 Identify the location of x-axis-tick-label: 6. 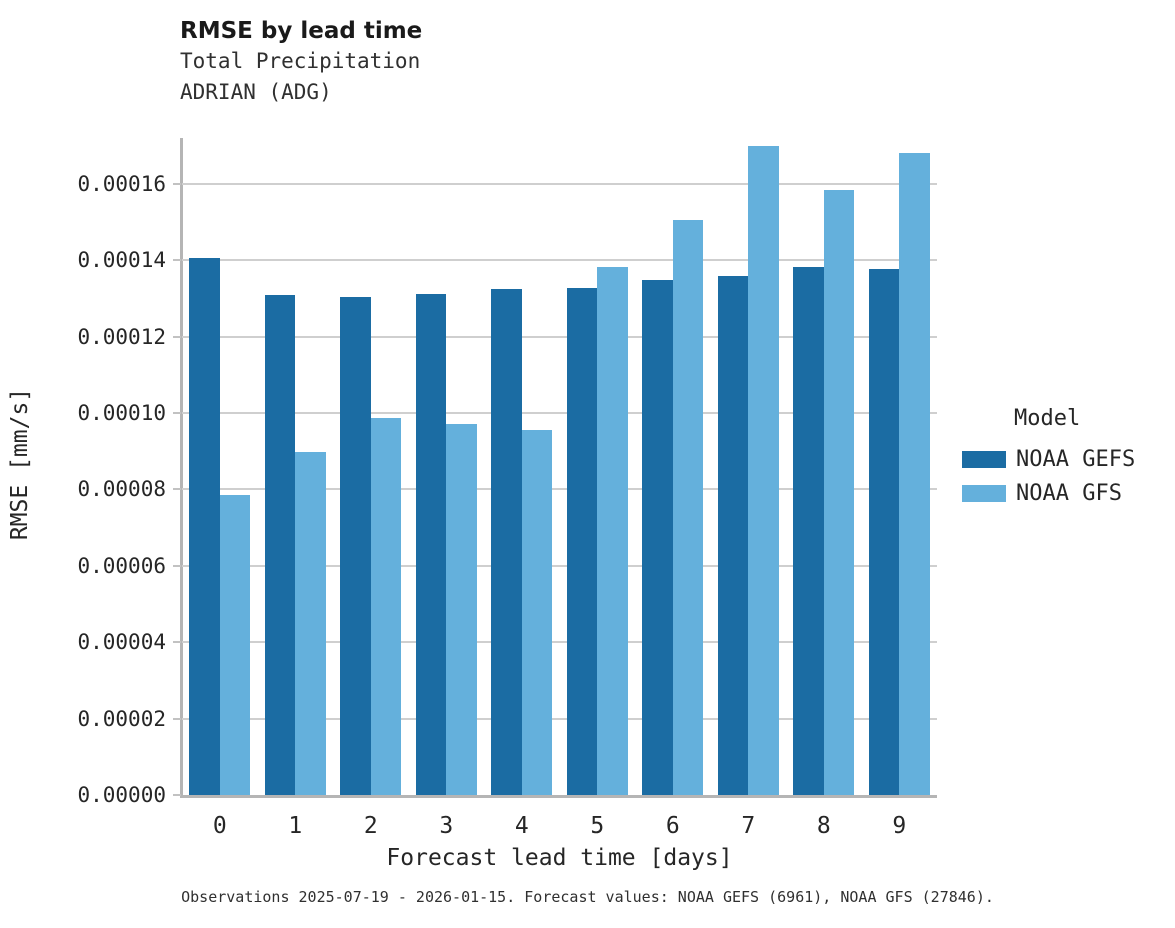
(672, 826).